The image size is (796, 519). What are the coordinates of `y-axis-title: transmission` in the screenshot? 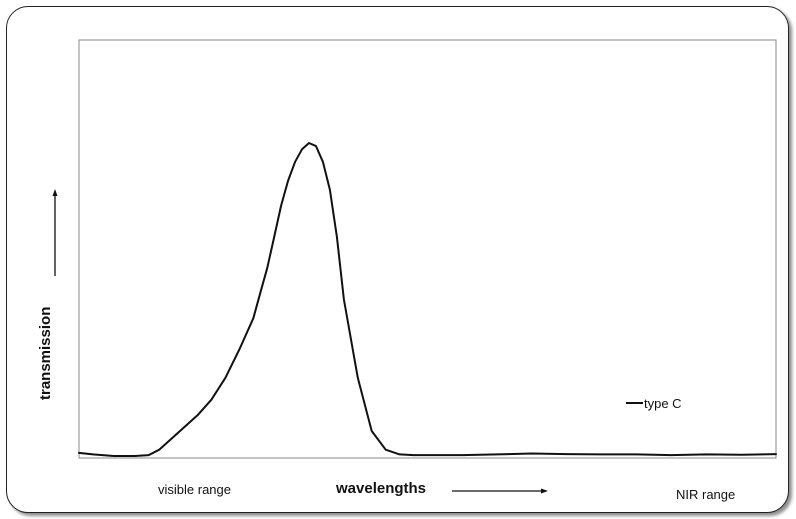 It's located at (45, 353).